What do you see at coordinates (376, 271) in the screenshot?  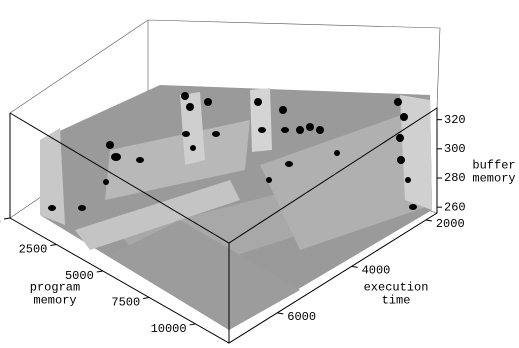 I see `y-tick-label: 4000` at bounding box center [376, 271].